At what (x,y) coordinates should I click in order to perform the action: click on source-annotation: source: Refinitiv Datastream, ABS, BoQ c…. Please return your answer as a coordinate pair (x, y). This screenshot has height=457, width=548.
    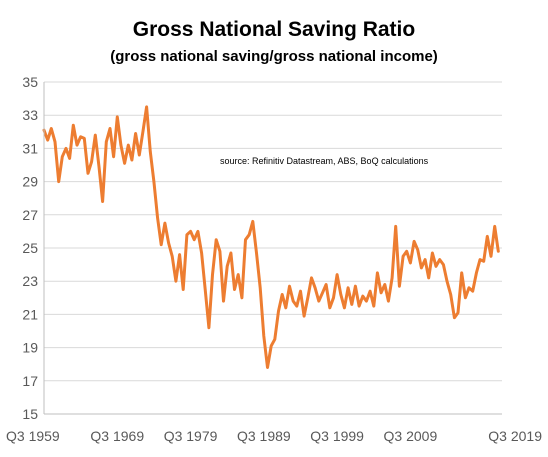
    Looking at the image, I should click on (324, 161).